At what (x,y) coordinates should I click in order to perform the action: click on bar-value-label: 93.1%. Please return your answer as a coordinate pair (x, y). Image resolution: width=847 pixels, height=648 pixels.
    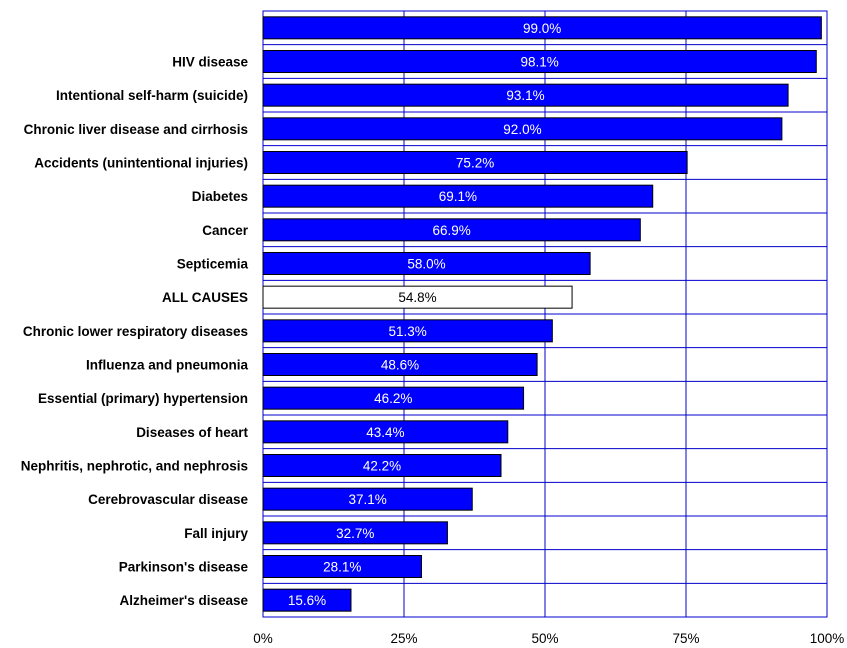
    Looking at the image, I should click on (525, 95).